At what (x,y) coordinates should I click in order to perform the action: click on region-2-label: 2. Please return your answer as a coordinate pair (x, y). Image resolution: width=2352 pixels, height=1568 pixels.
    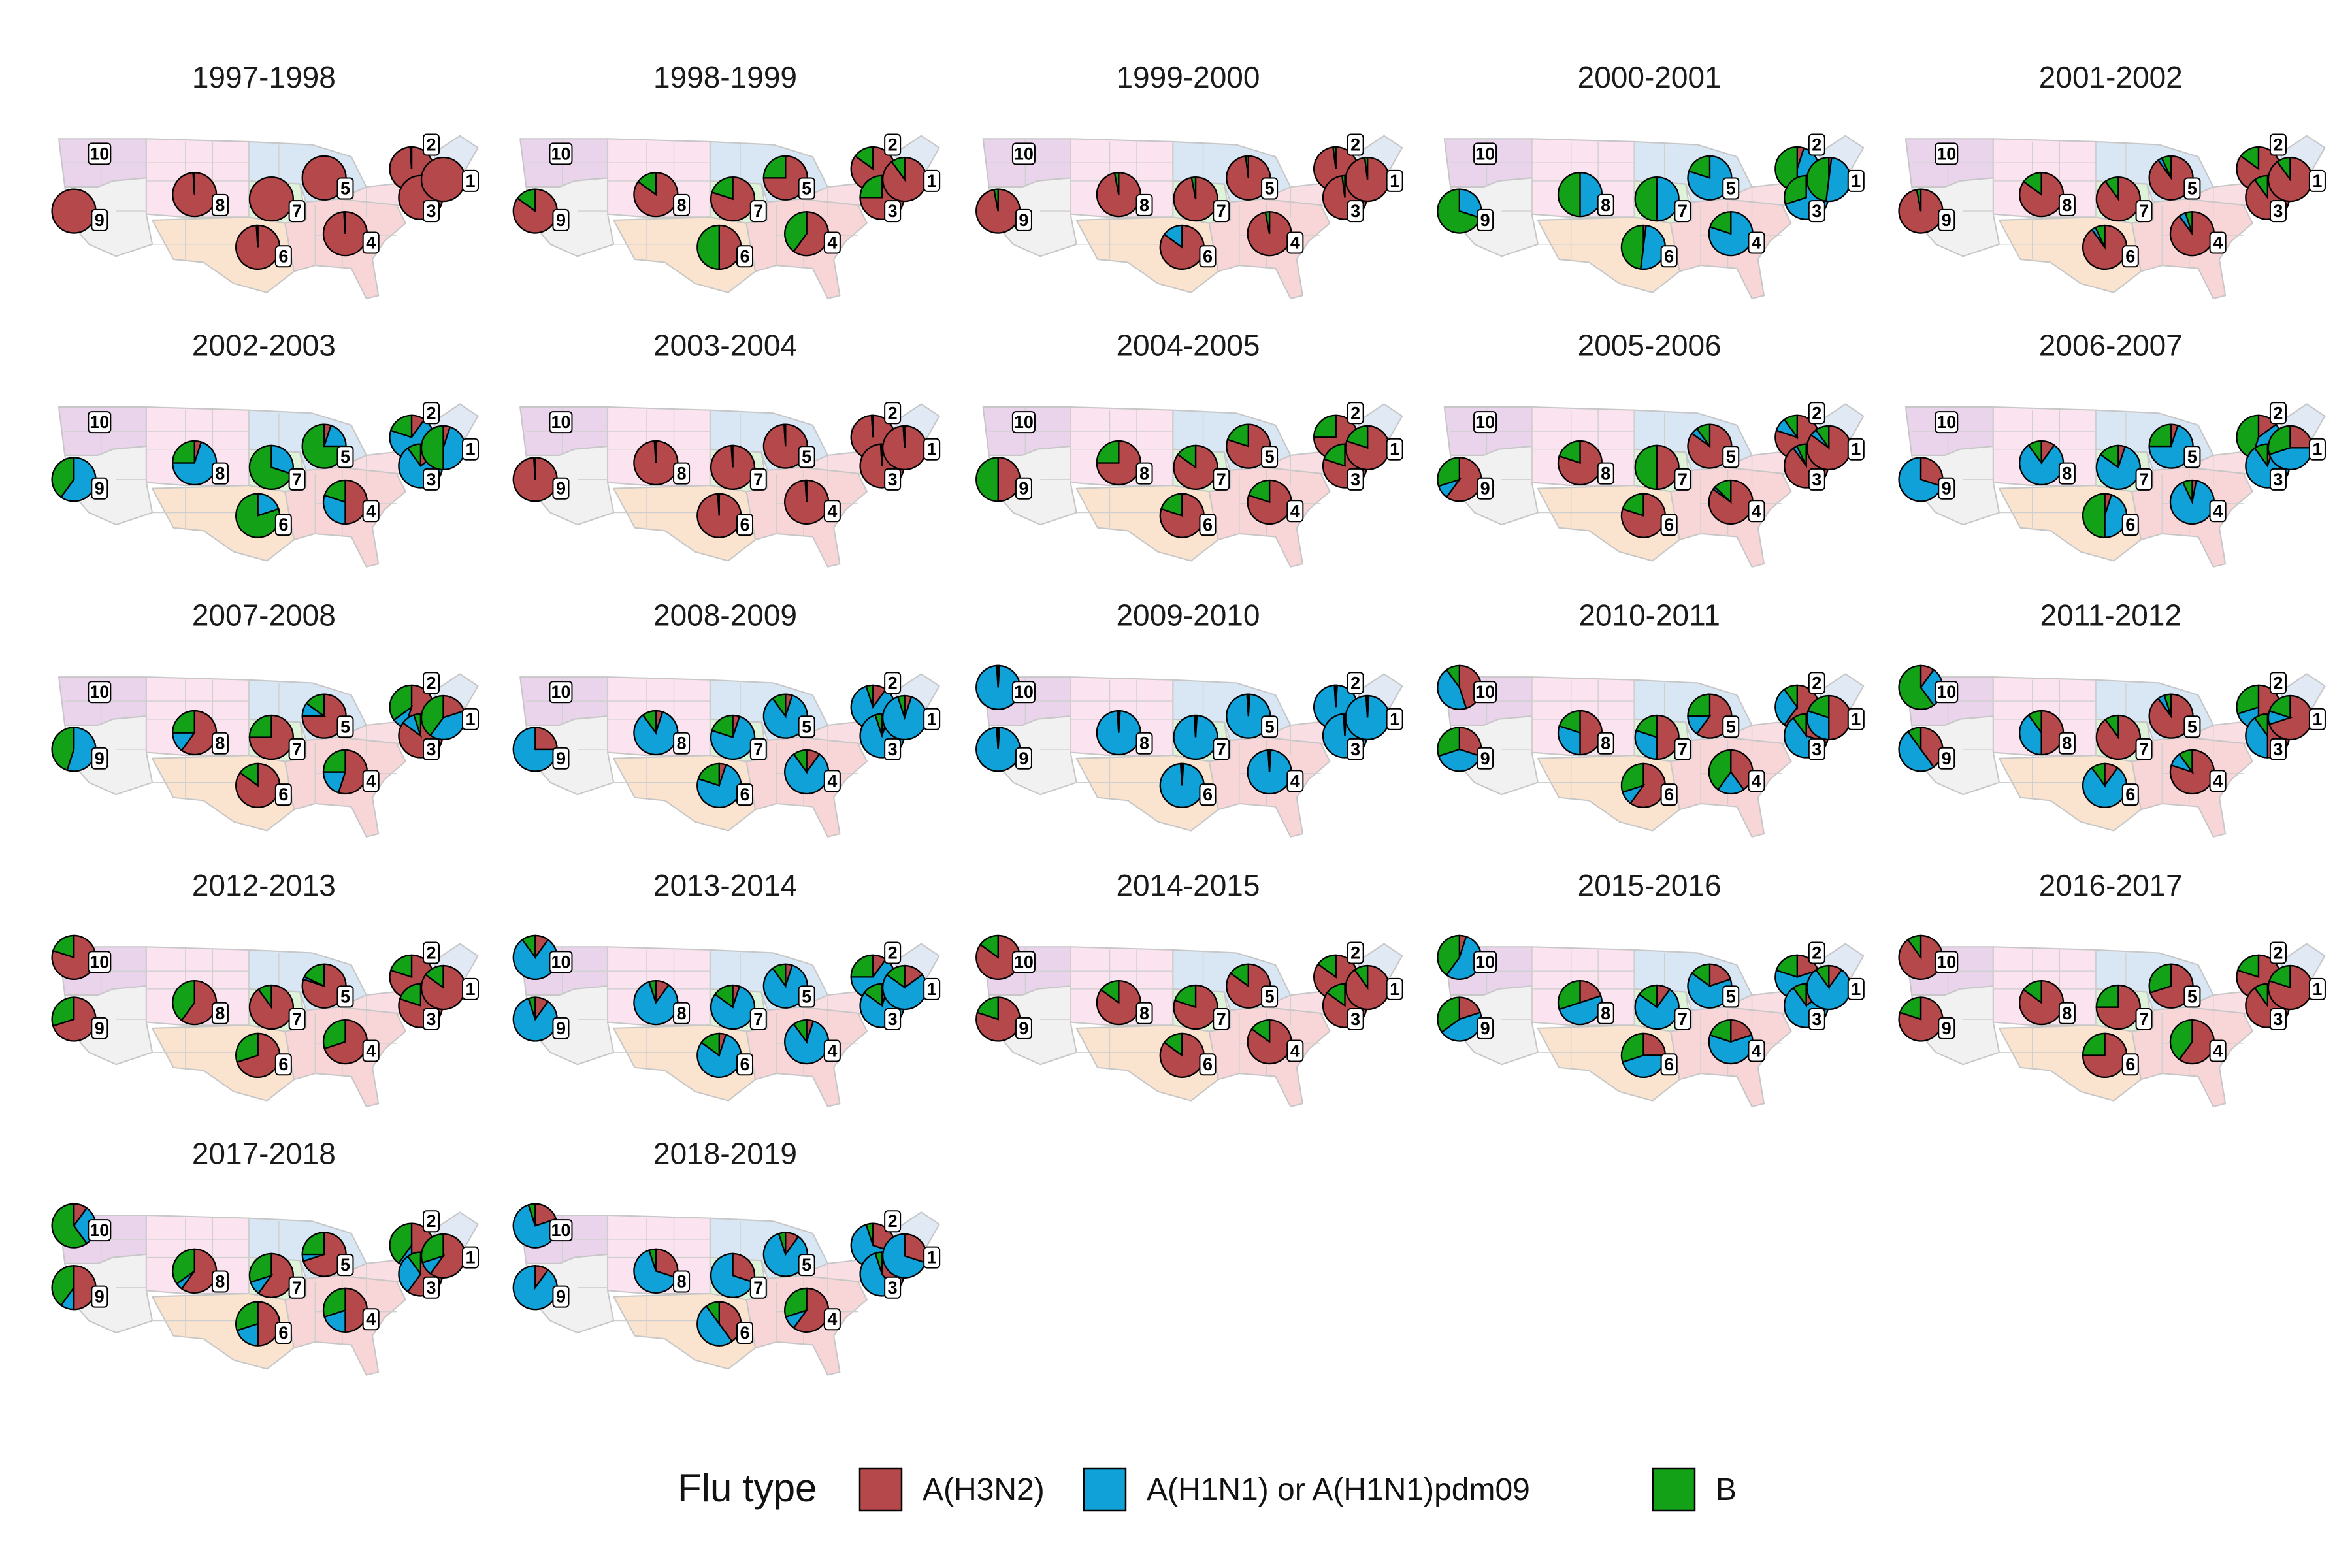
    Looking at the image, I should click on (2278, 145).